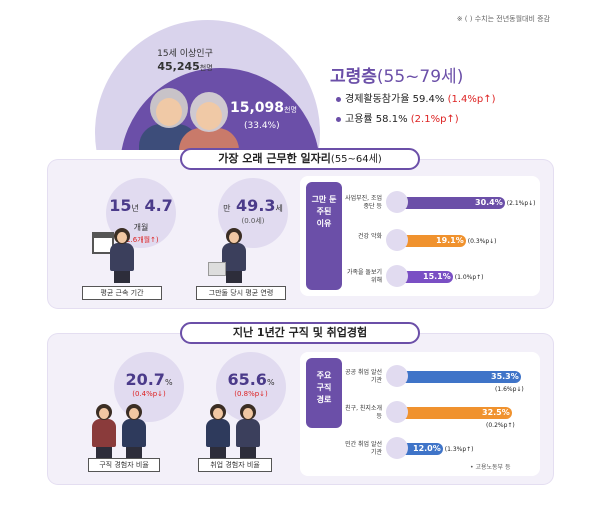 The width and height of the screenshot is (600, 506). What do you see at coordinates (122, 255) in the screenshot?
I see `worker-icon` at bounding box center [122, 255].